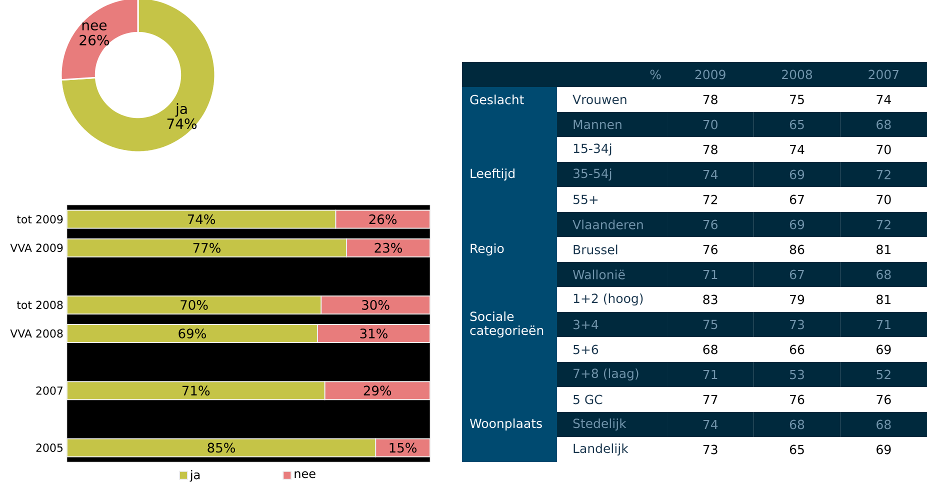 This screenshot has width=927, height=490. I want to click on x-tick-label: 2009, so click(710, 75).